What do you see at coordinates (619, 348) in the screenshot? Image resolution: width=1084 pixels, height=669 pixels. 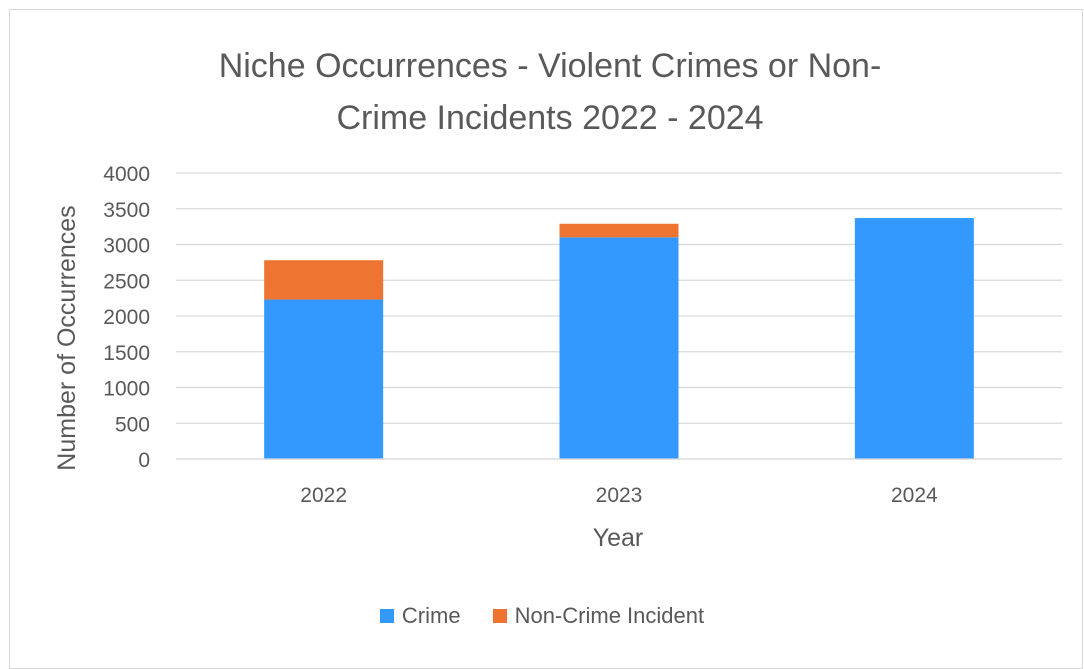 I see `bar-crime-2023` at bounding box center [619, 348].